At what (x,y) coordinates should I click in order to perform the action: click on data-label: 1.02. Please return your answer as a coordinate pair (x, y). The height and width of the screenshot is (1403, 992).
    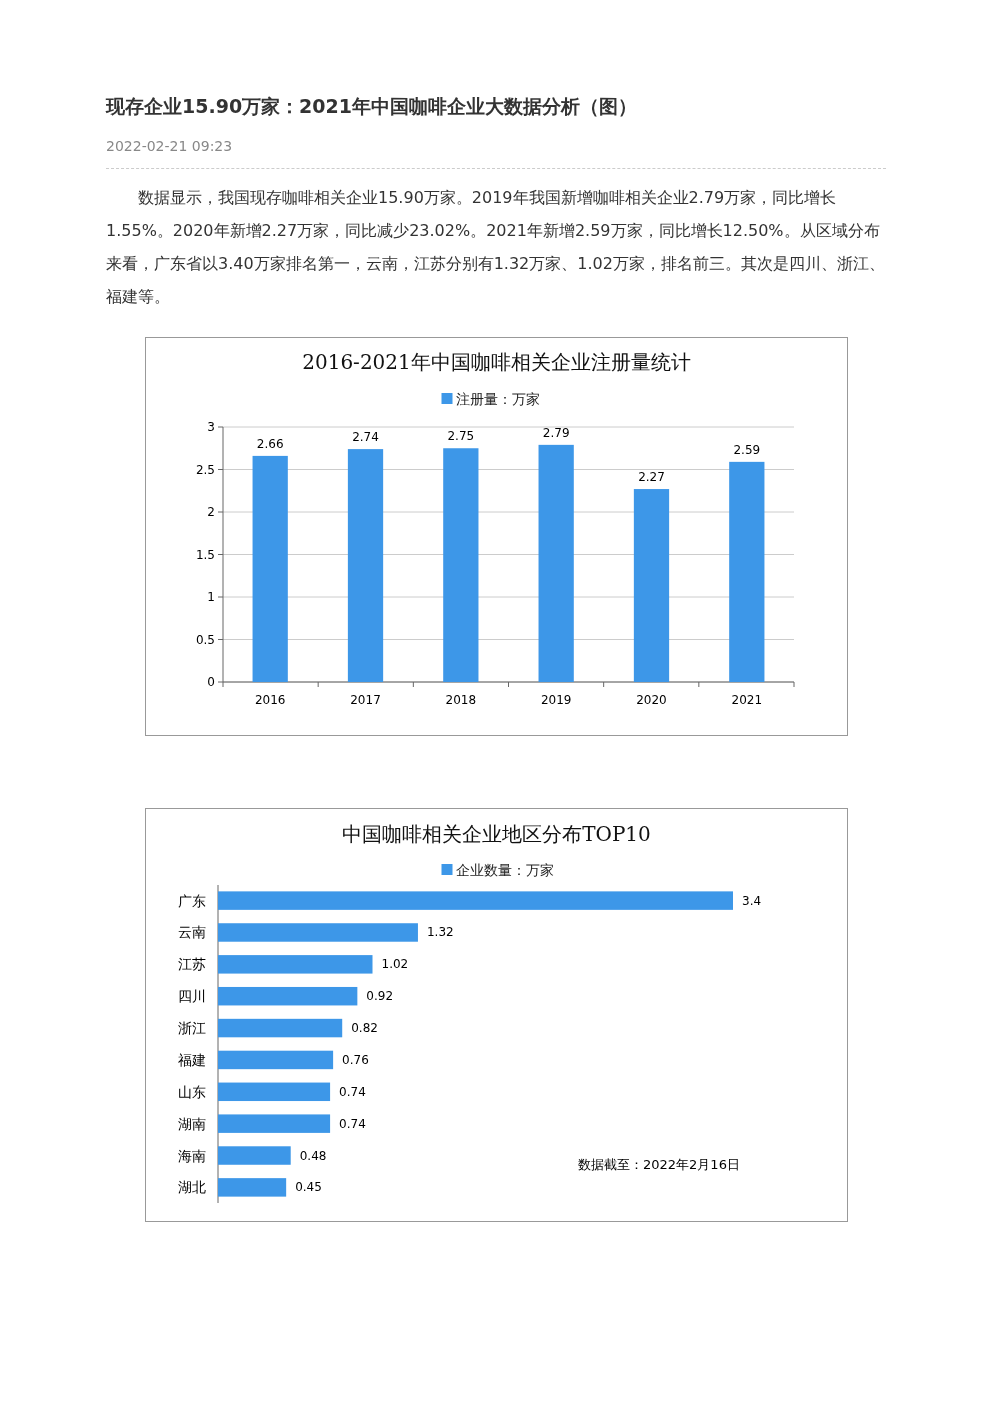
    Looking at the image, I should click on (395, 964).